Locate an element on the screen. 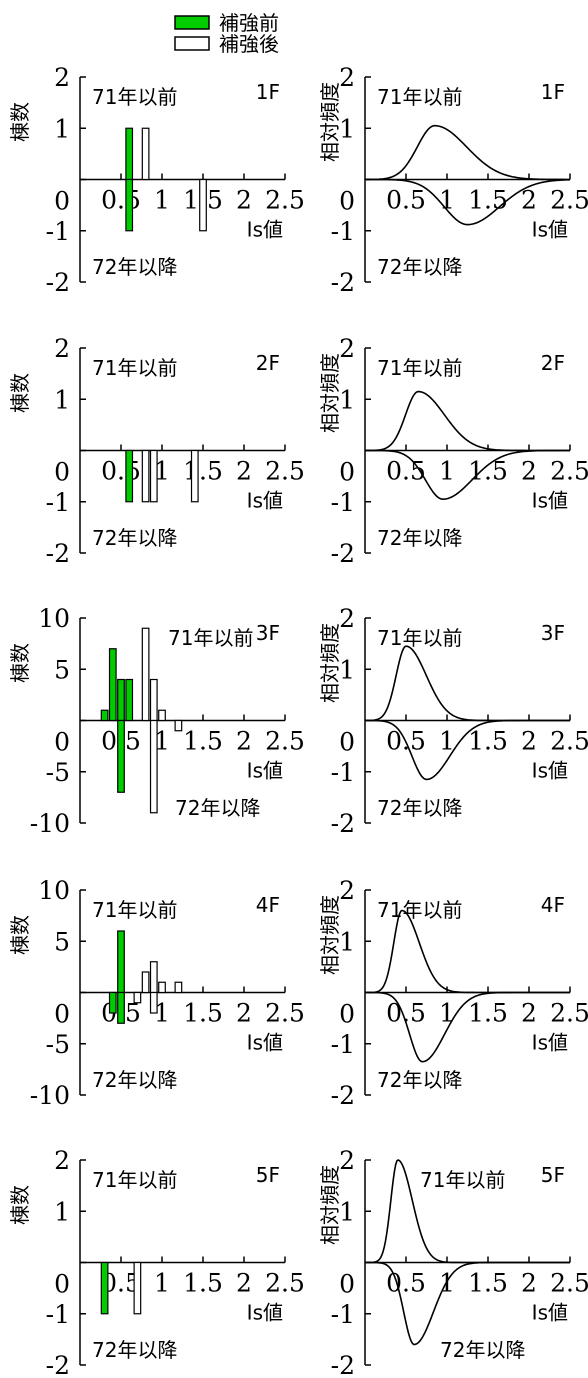 The height and width of the screenshot is (1378, 588). panel-2F-histogram: 2 1 0-1 -2 0.5 1 1.5 2 2.5 71年以前 2F 72年以降 Is値 棟数 is located at coordinates (156, 451).